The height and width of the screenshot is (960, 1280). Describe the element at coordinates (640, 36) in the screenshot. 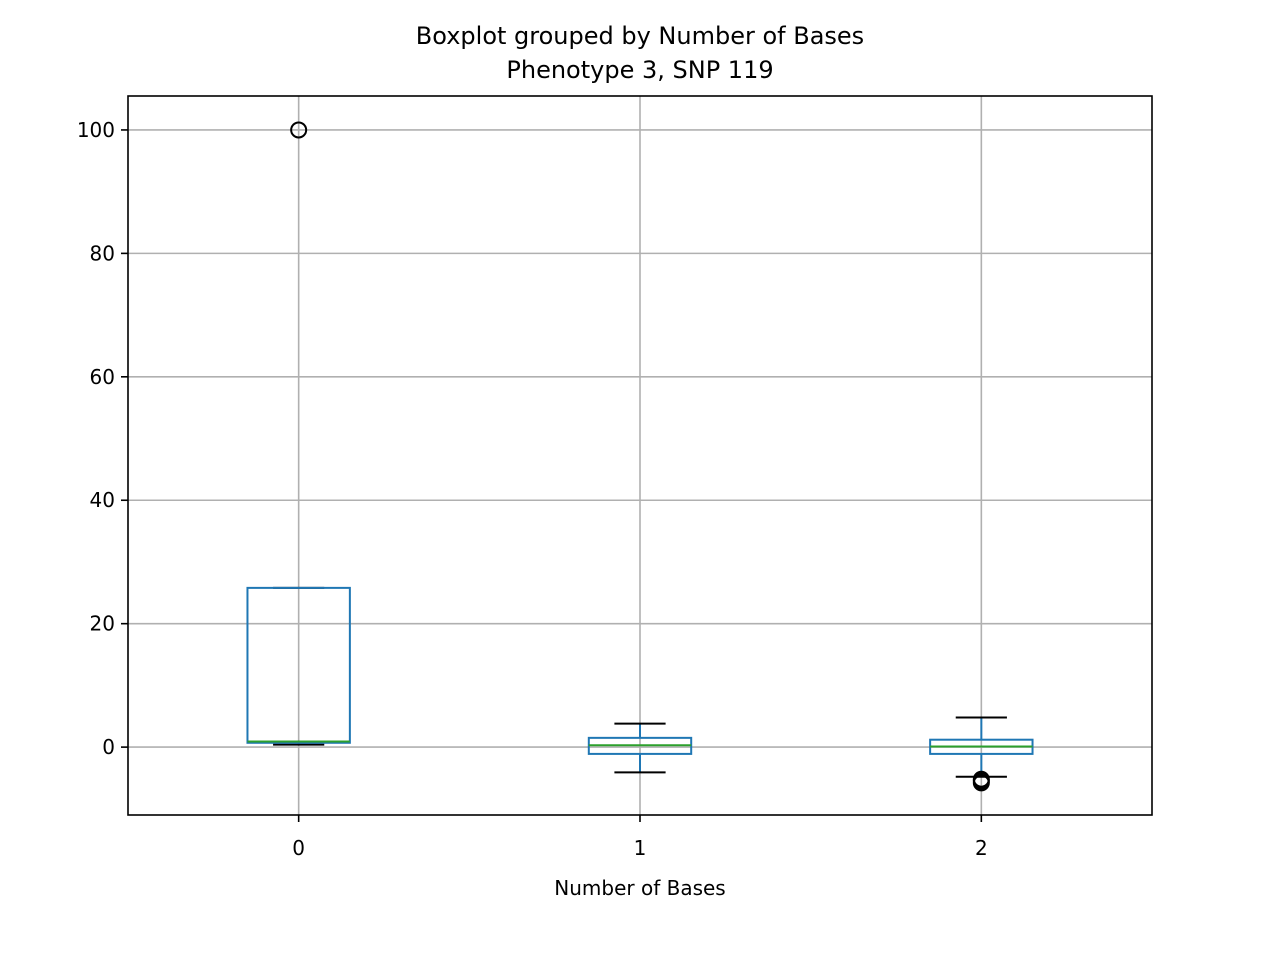

I see `chart-title: Boxplot grouped by Number of Bases` at that location.